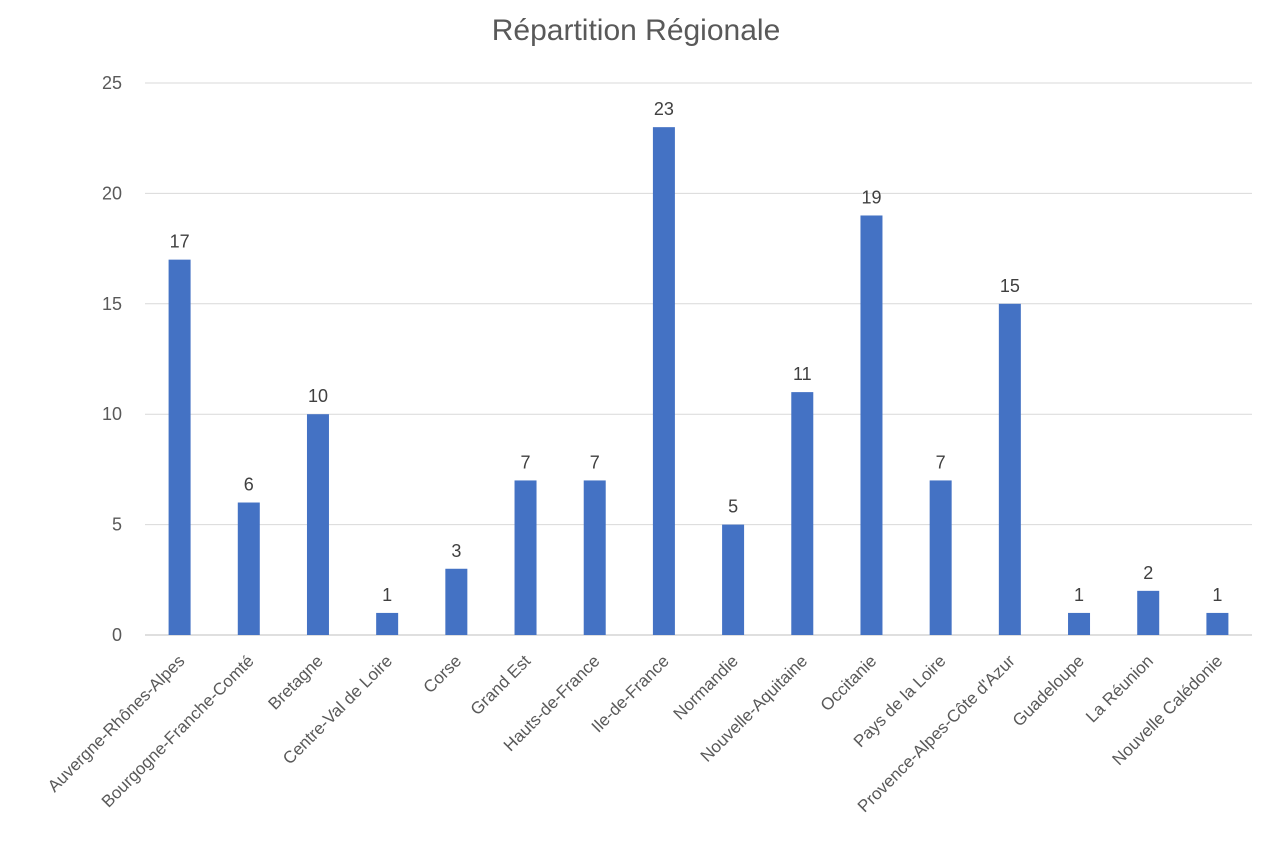 The height and width of the screenshot is (857, 1261). I want to click on y-tick-label: 5, so click(117, 525).